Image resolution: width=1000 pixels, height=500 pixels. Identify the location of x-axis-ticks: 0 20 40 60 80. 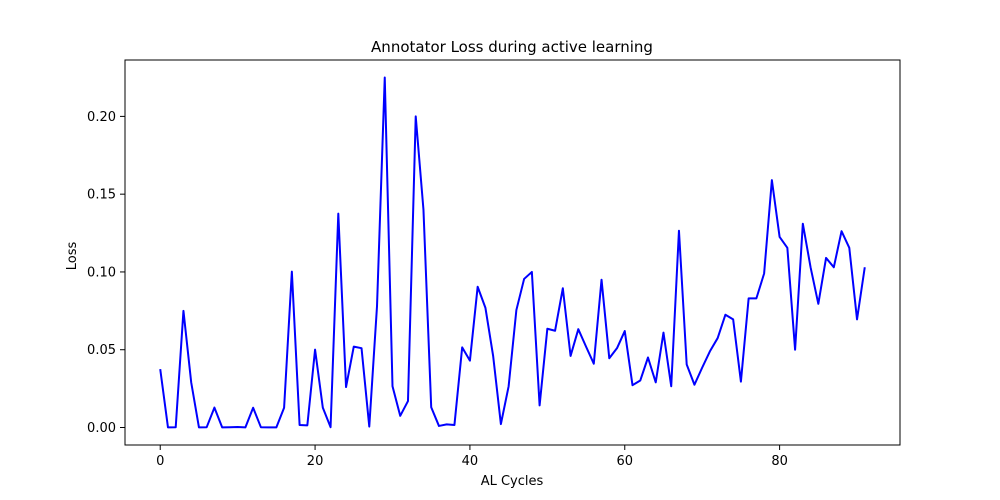
(472, 457).